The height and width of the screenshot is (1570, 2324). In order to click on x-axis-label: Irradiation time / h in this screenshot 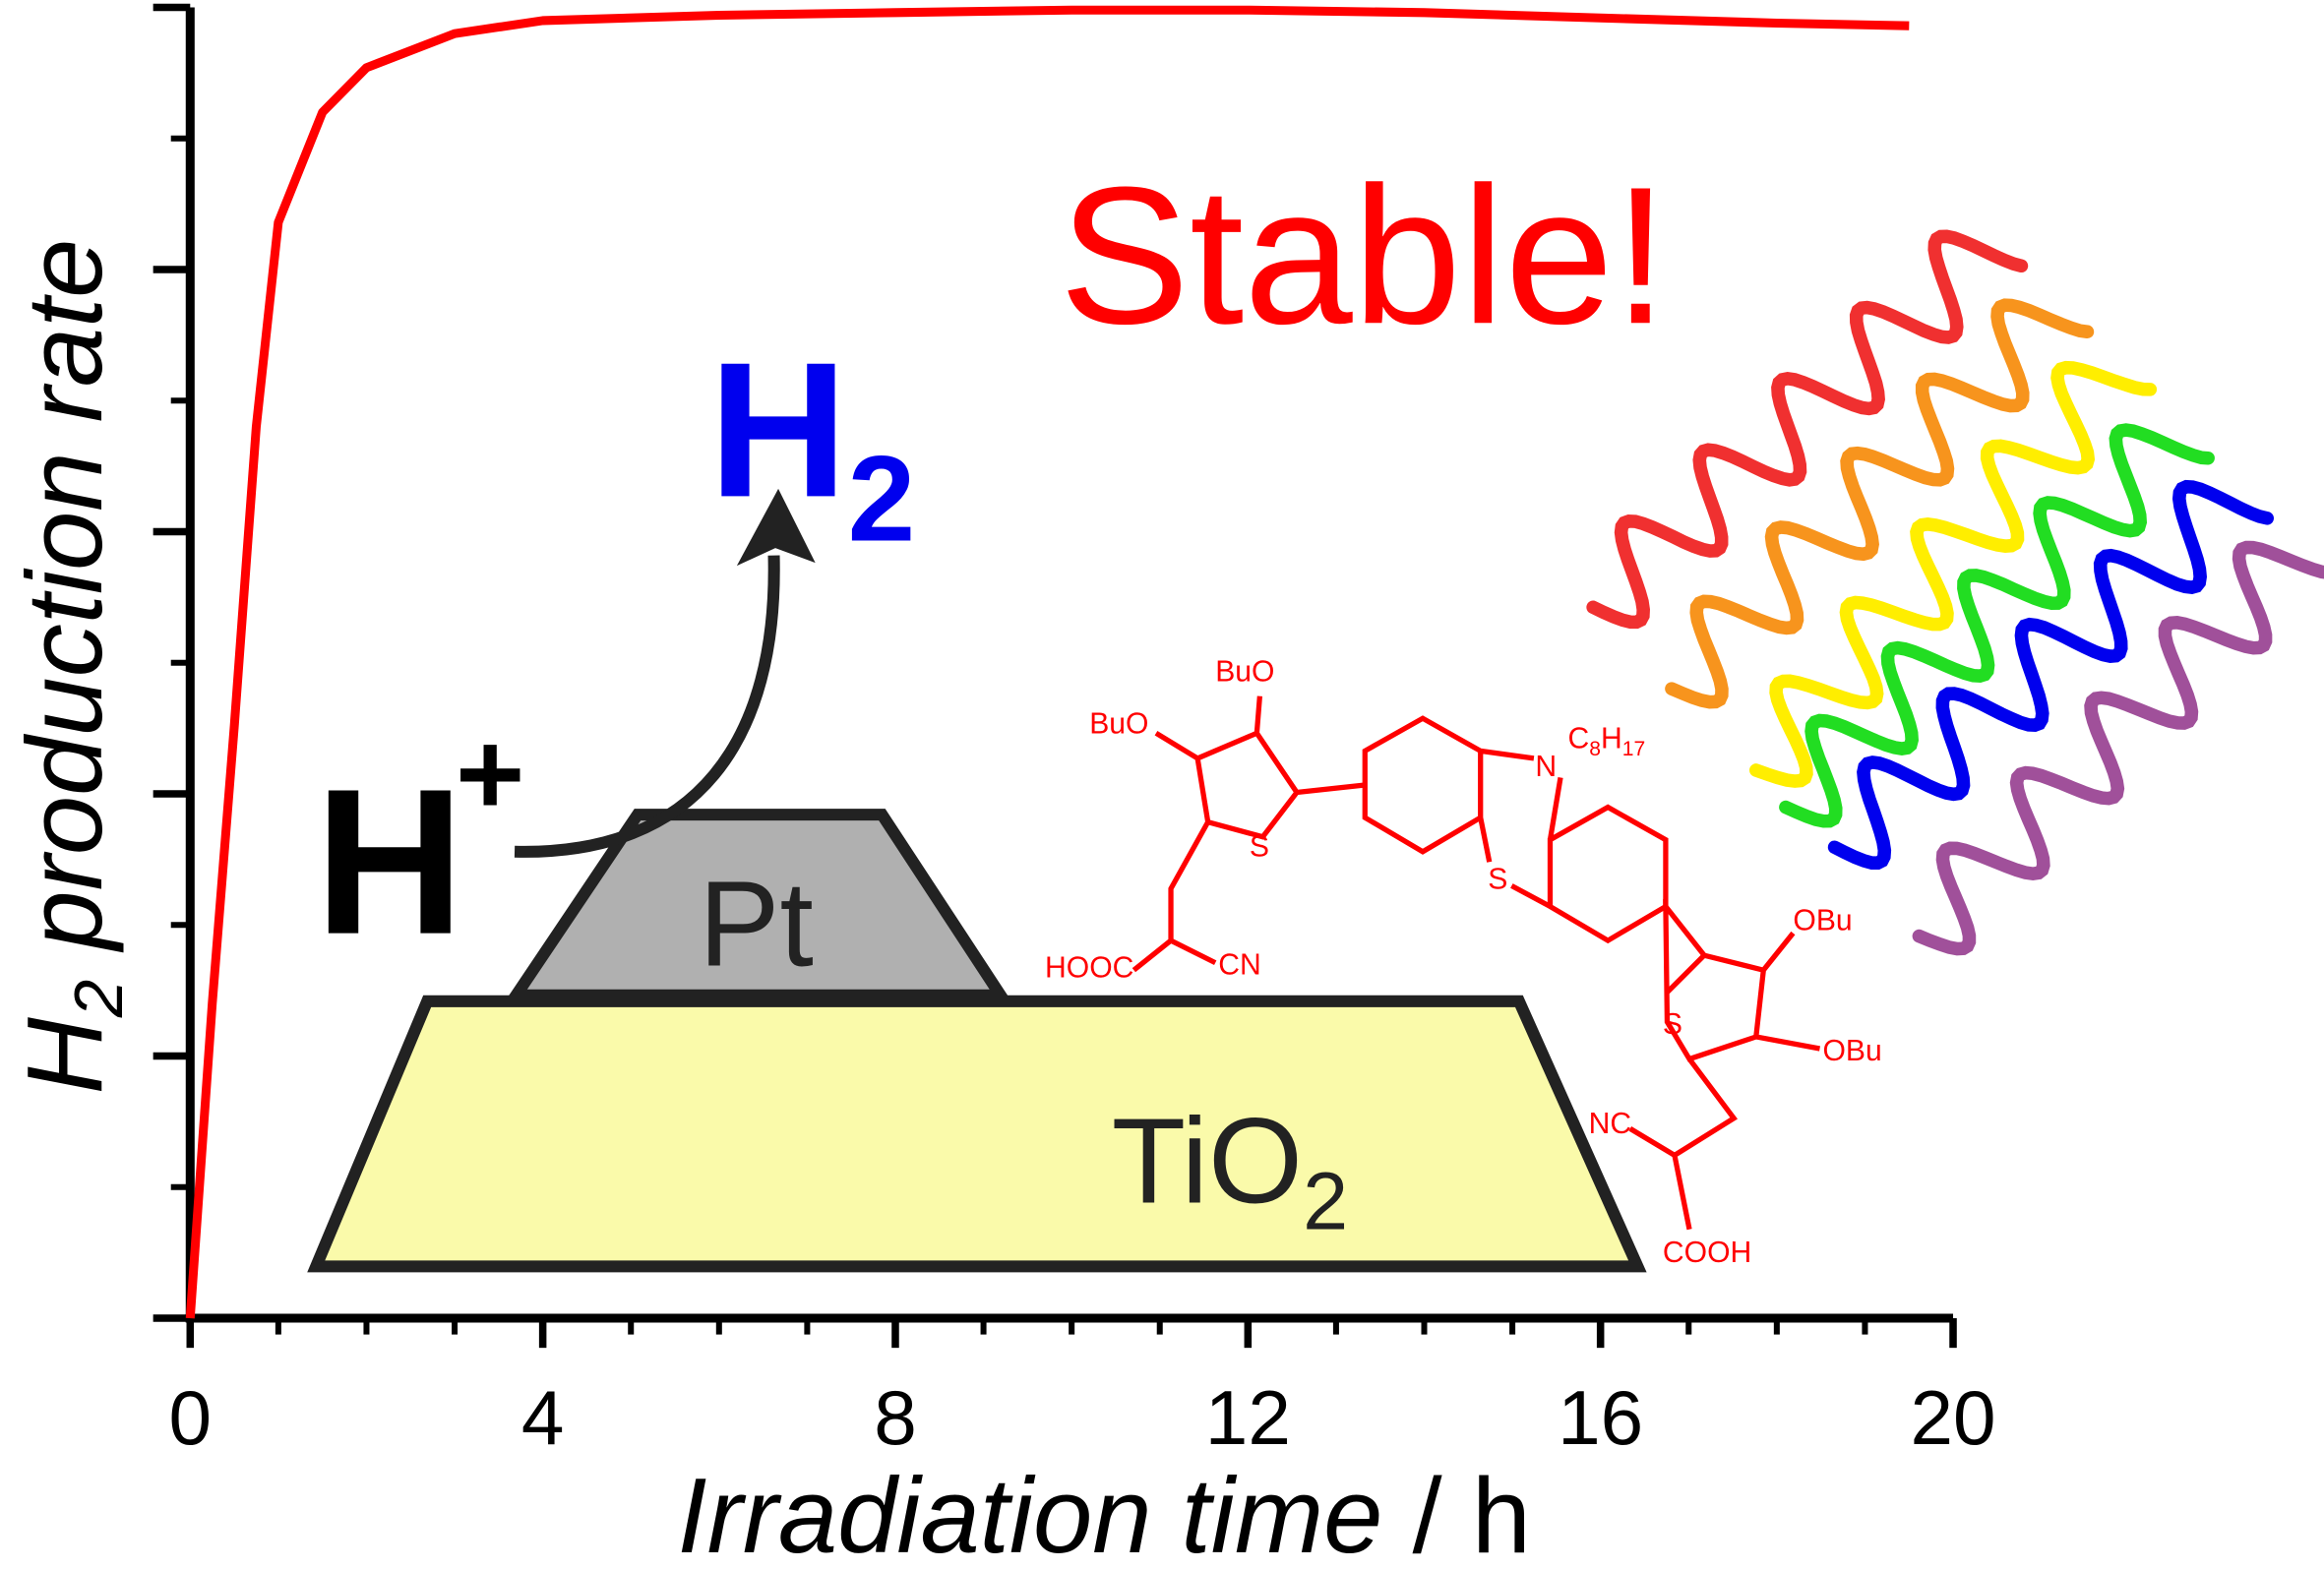, I will do `click(1105, 1513)`.